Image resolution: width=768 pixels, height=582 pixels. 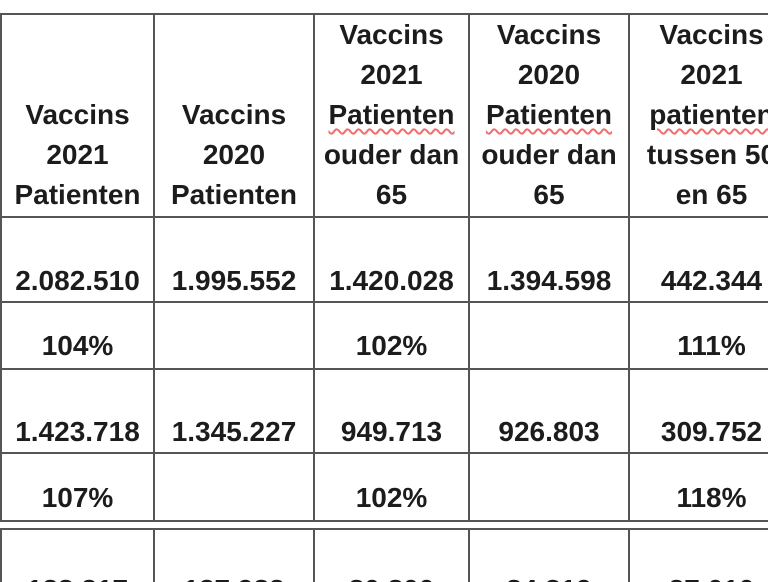 I want to click on header-vaccins-2021-patienten: Vaccins 2021 Patienten, so click(x=77, y=115).